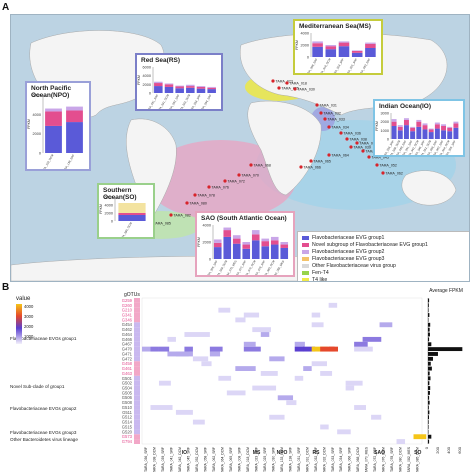  I want to click on station-label: TARA_080, so click(198, 204).